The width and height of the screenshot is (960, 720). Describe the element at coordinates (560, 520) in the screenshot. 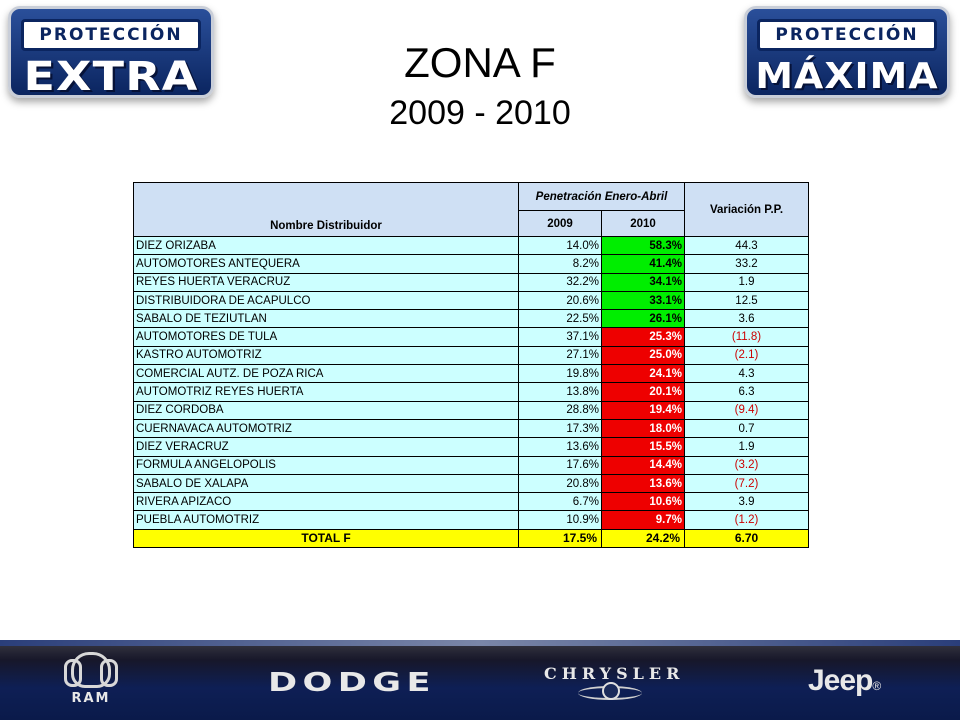

I see `value-2009: 10.9%` at that location.